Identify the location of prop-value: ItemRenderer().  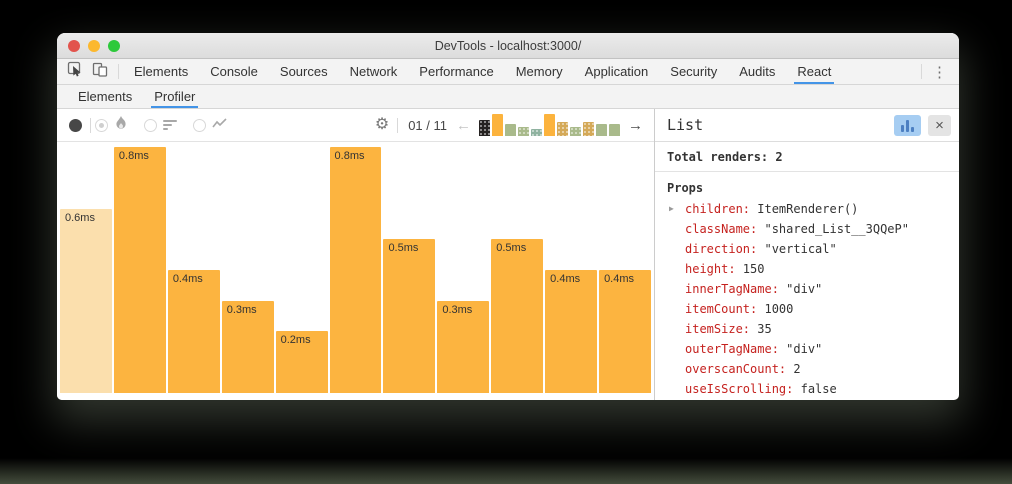
(804, 209).